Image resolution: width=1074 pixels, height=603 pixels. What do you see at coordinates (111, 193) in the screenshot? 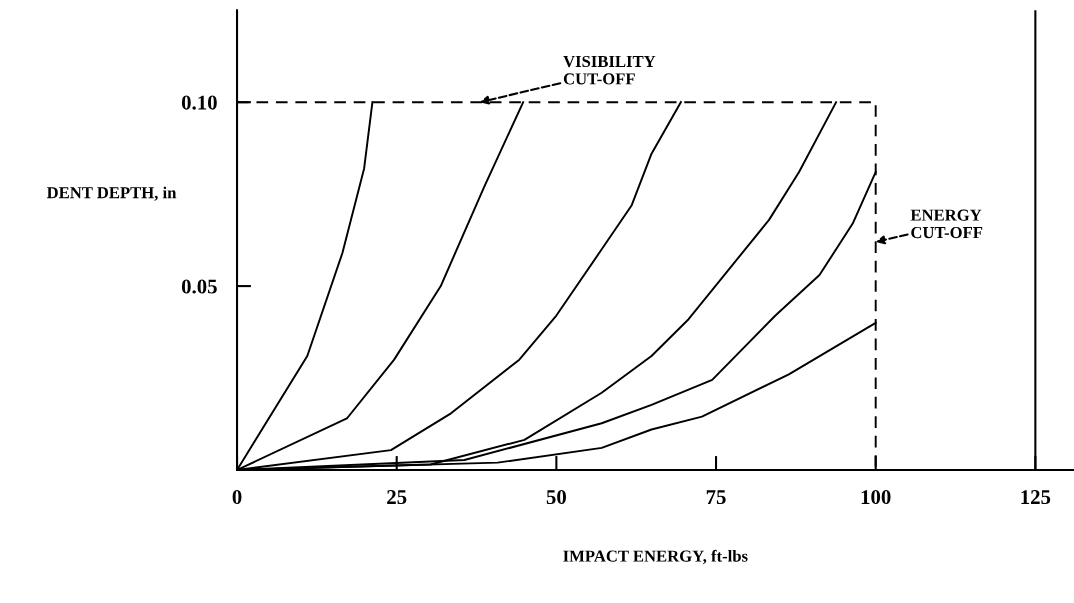
I see `y-axis-title: DENT DEPTH, in` at bounding box center [111, 193].